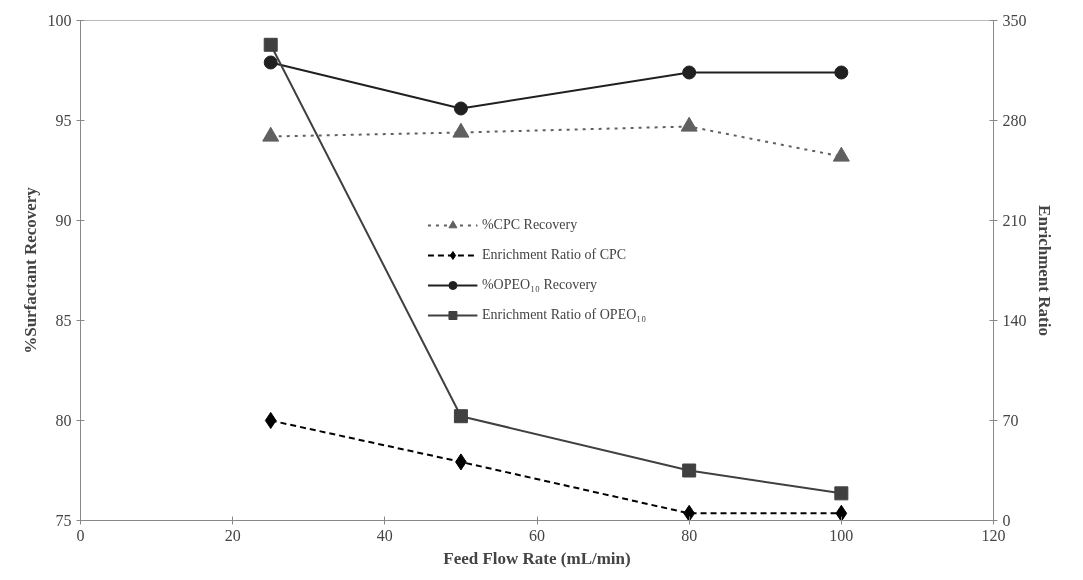  I want to click on x-tick-label: 60, so click(537, 535).